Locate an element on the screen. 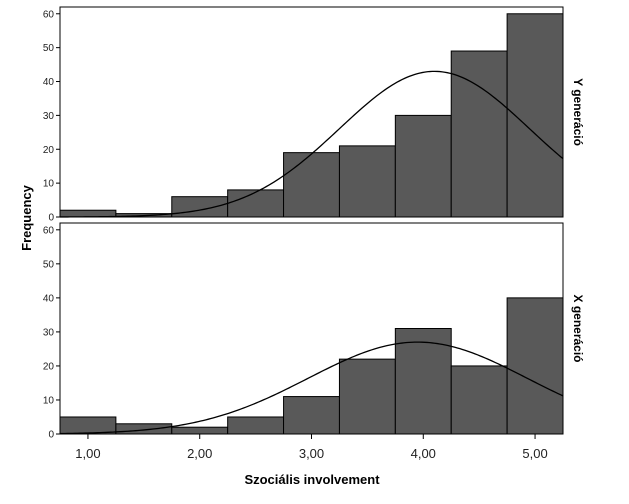 The height and width of the screenshot is (504, 629). x-tick-label: 5,00 is located at coordinates (534, 453).